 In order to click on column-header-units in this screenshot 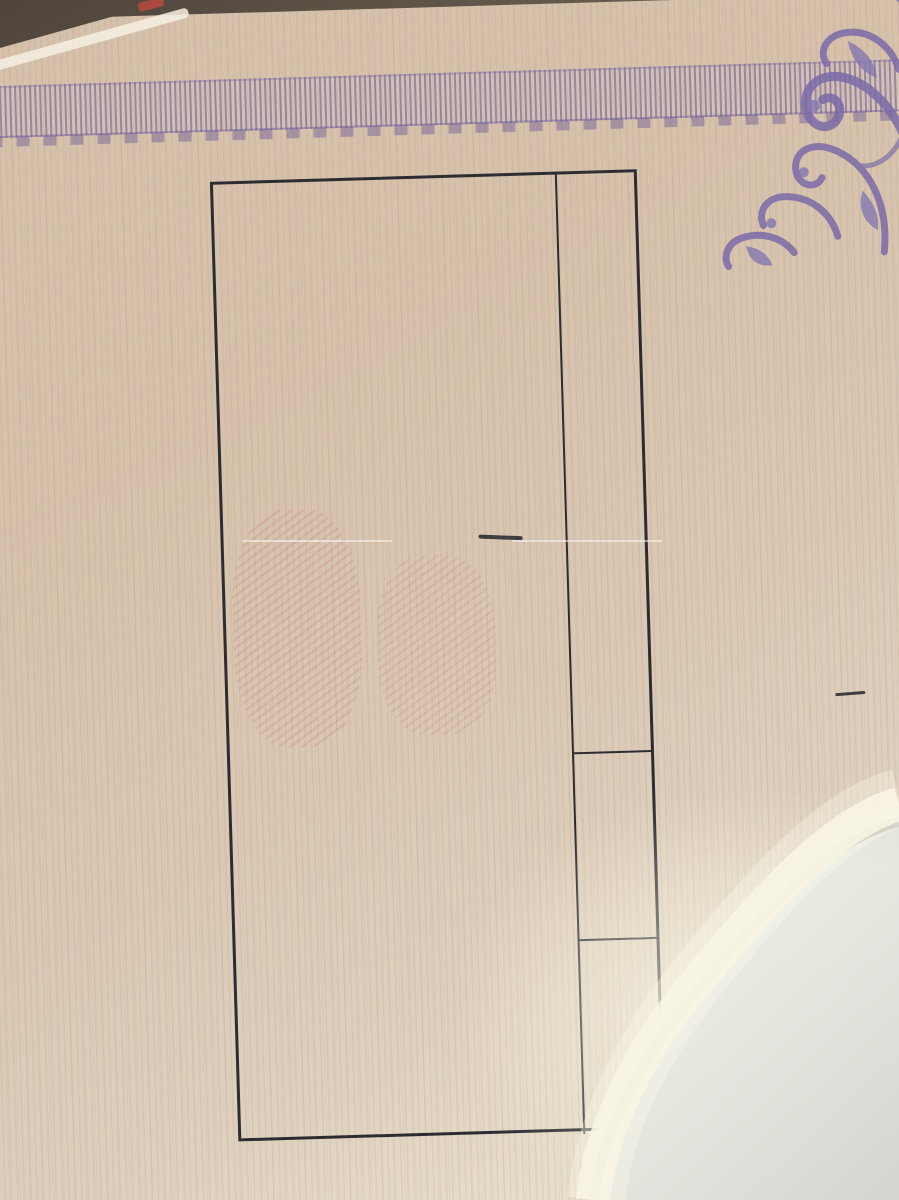, I will do `click(614, 847)`.